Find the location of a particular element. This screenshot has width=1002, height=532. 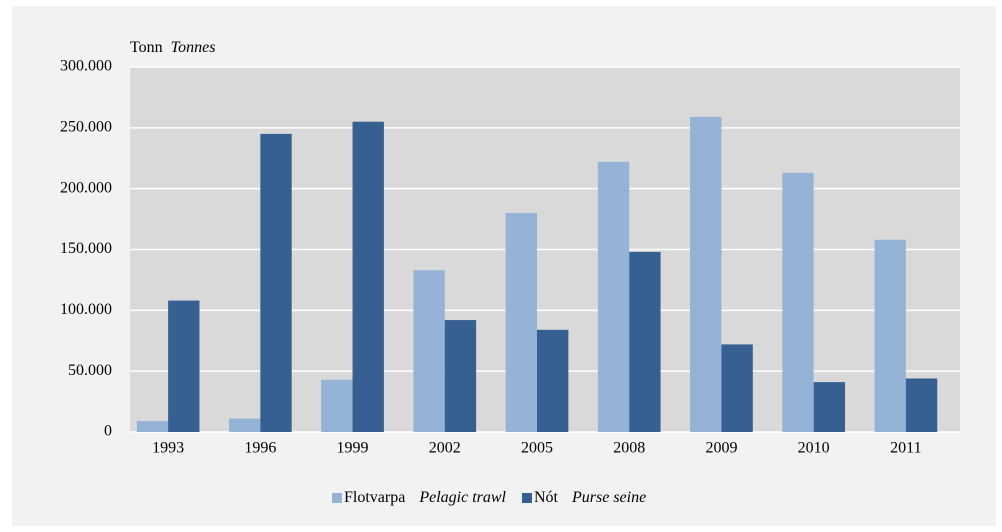

x-tick-label: 2010 is located at coordinates (814, 448).